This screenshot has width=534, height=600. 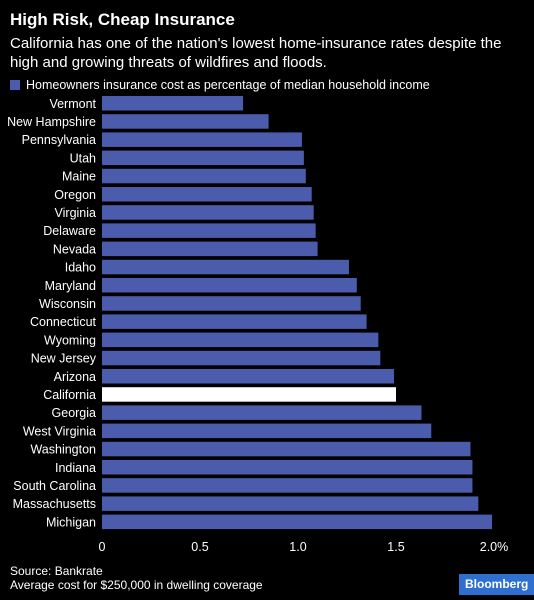 What do you see at coordinates (102, 547) in the screenshot?
I see `x-tick-label: 0` at bounding box center [102, 547].